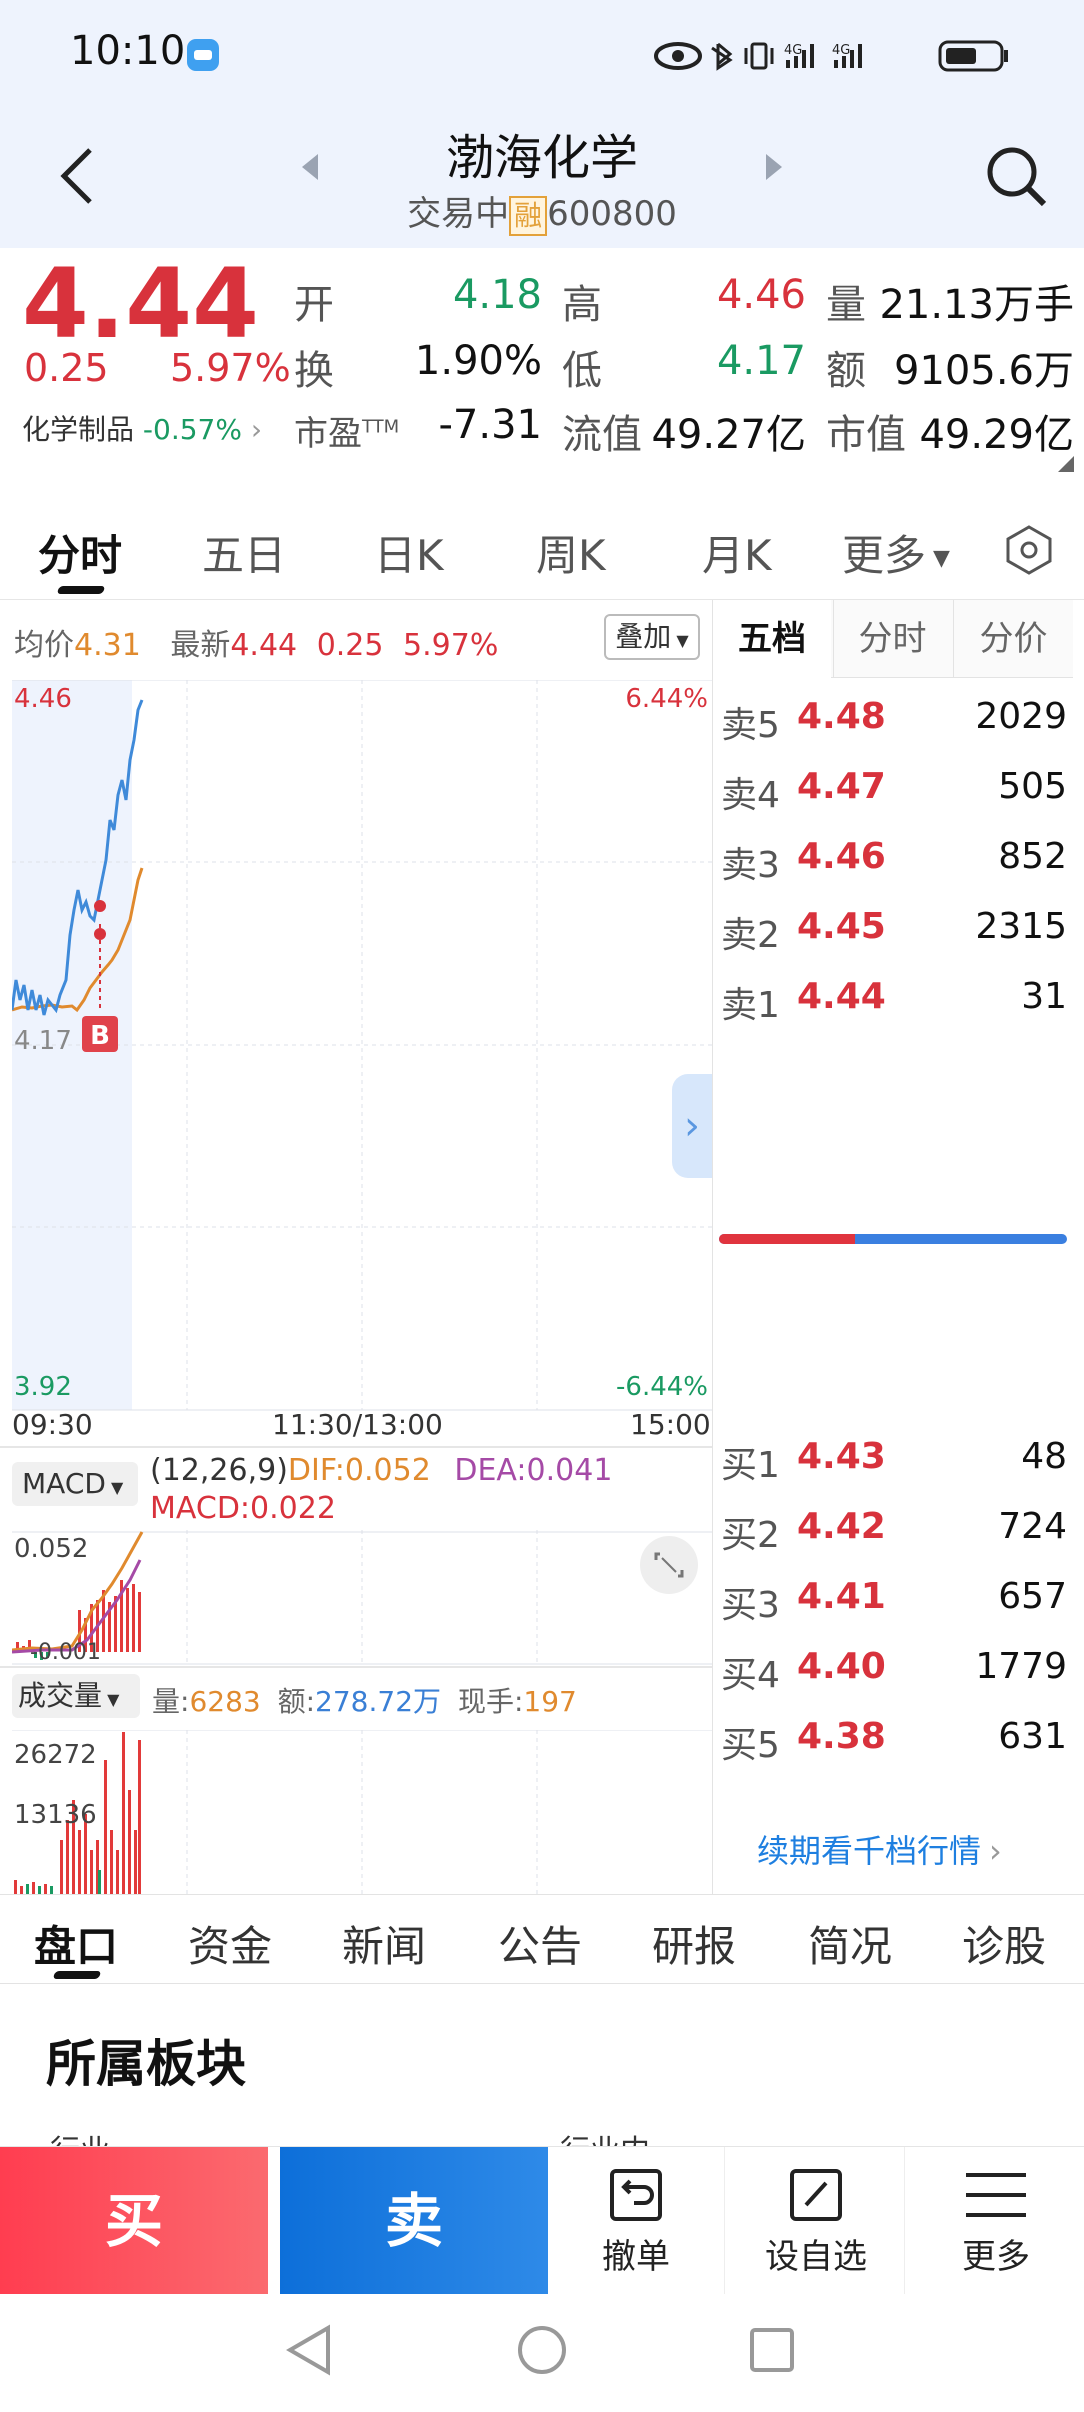 The height and width of the screenshot is (2412, 1084). I want to click on bid-level-row: 买5 4.38 631, so click(893, 1746).